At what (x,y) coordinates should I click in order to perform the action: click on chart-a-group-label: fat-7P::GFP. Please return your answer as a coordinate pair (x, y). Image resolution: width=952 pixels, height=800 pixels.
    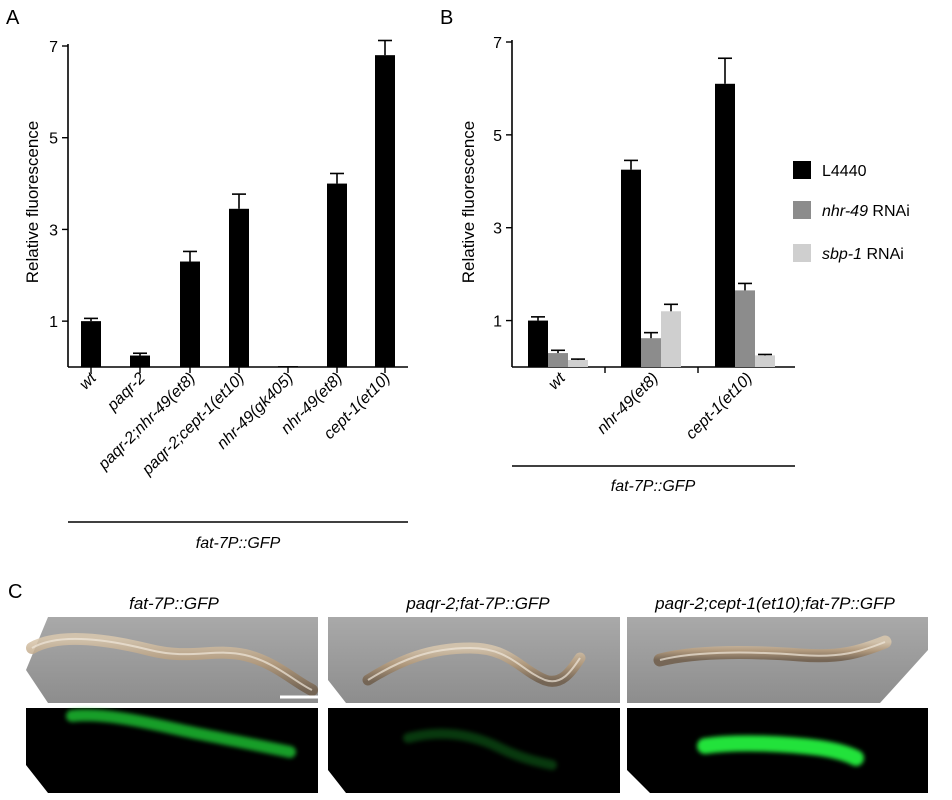
    Looking at the image, I should click on (238, 543).